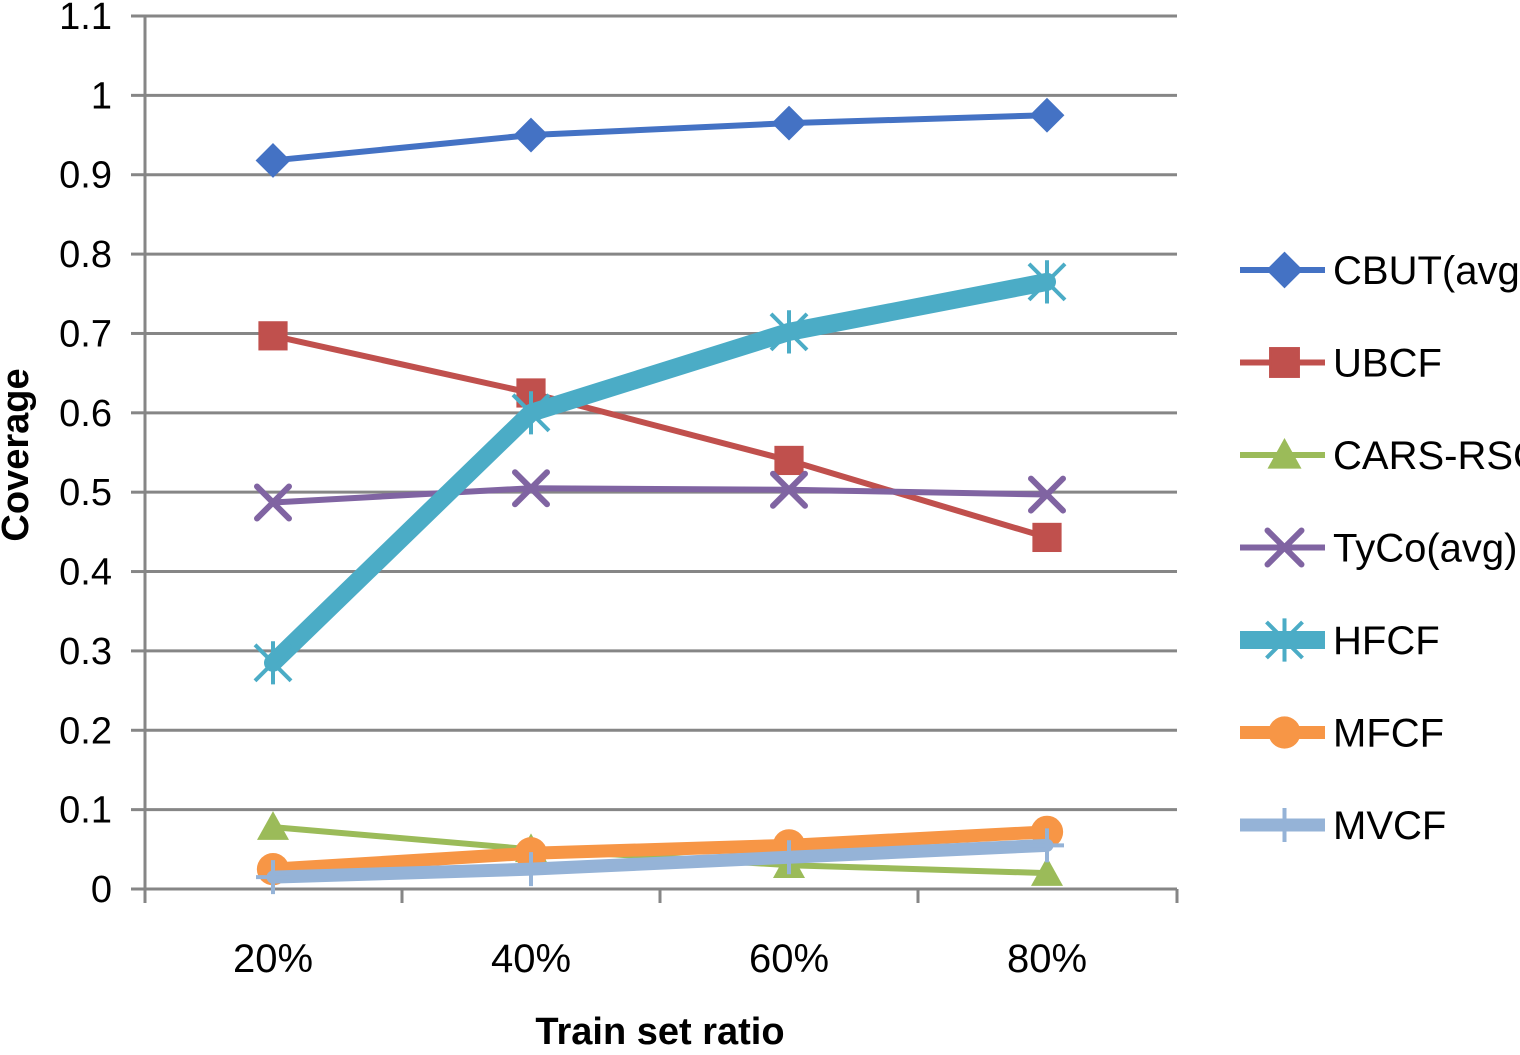  Describe the element at coordinates (1426, 456) in the screenshot. I see `legend-label: CARS-RSCF` at that location.